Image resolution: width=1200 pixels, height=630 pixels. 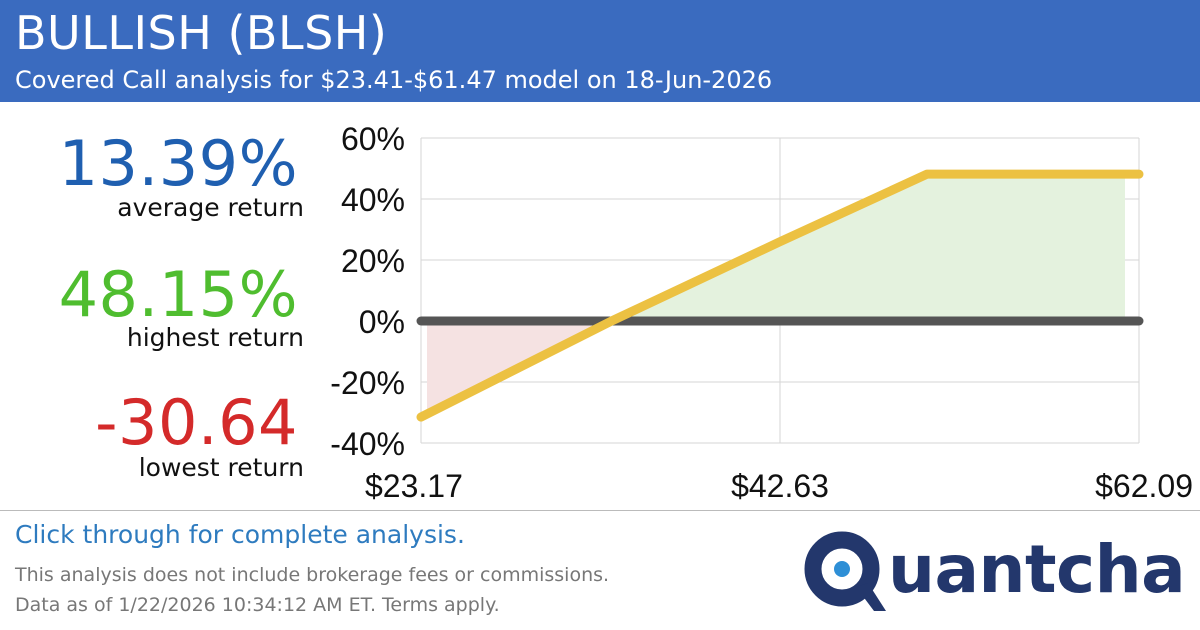 I want to click on page-title: BULLISH (BLSH), so click(x=201, y=33).